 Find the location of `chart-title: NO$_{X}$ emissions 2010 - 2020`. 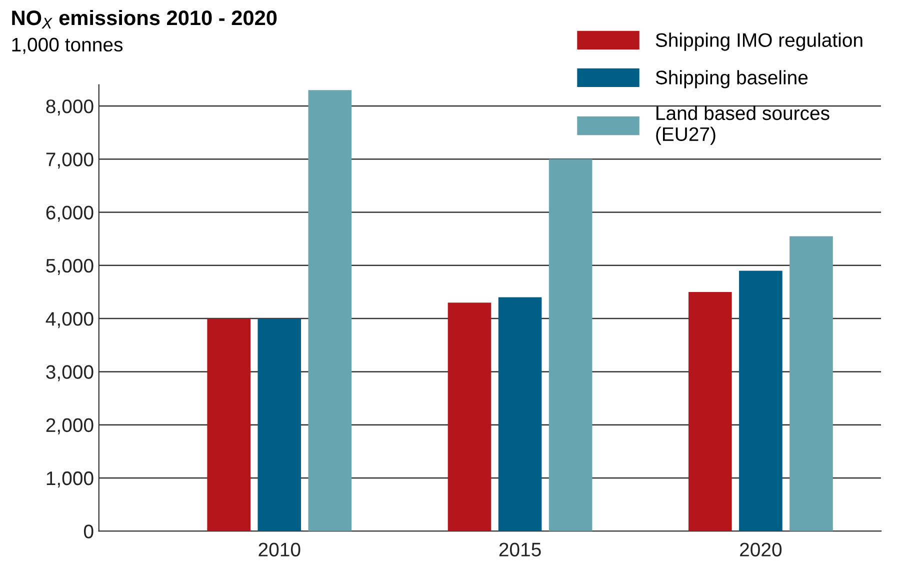

chart-title: NO$_{X}$ emissions 2010 - 2020 is located at coordinates (144, 19).